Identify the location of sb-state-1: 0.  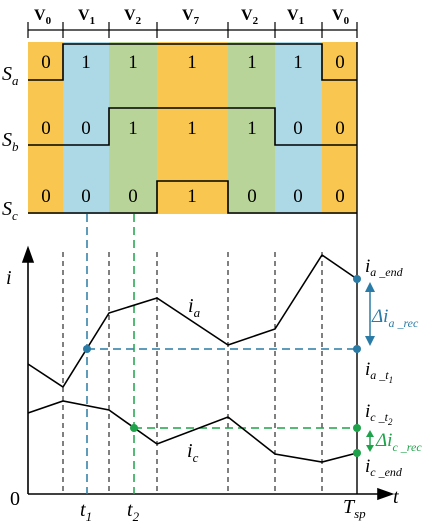
(46, 128).